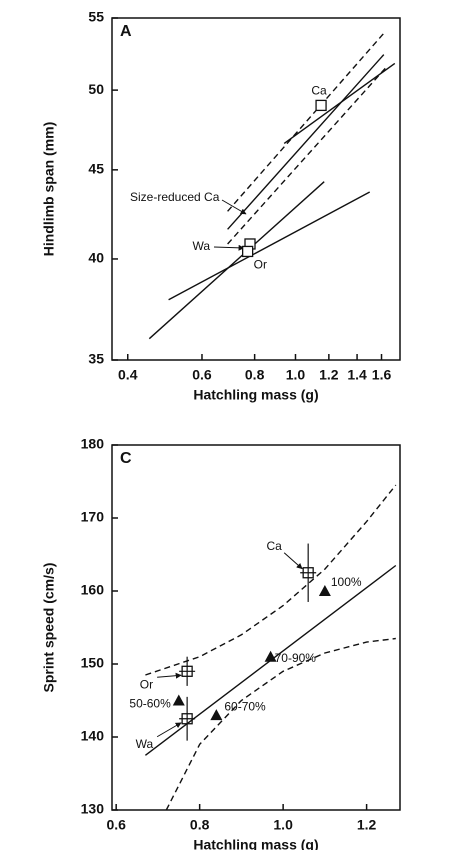 The width and height of the screenshot is (465, 850). Describe the element at coordinates (93, 590) in the screenshot. I see `y-tick-label: 160` at that location.